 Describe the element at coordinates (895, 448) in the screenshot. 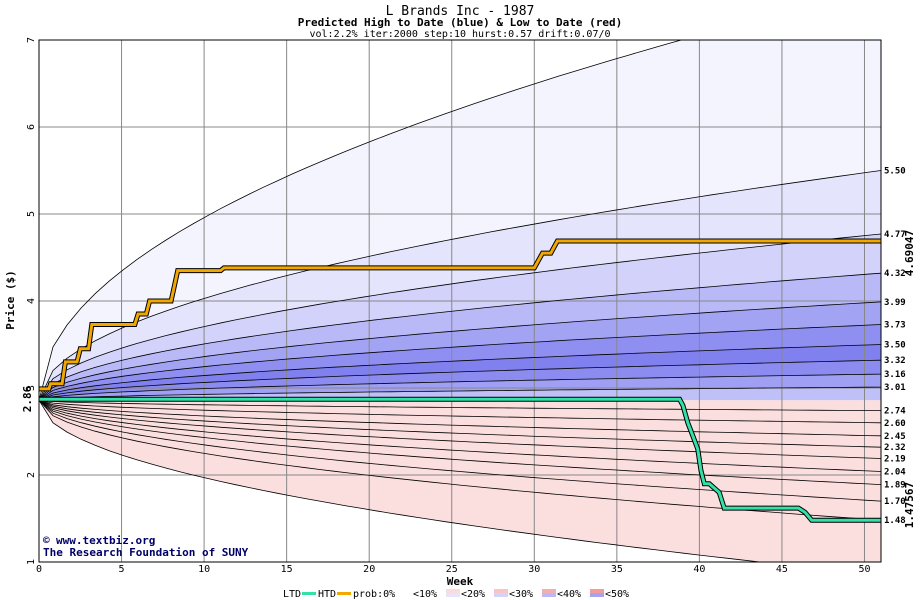

I see `right-label-12: 2.32` at that location.